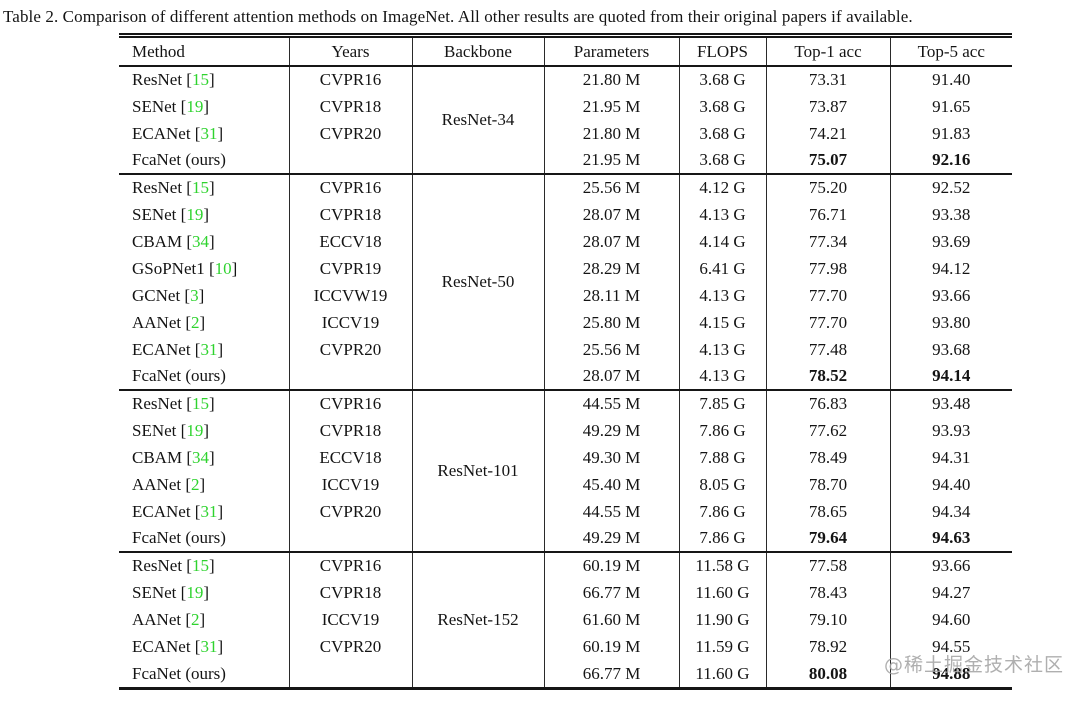  Describe the element at coordinates (565, 106) in the screenshot. I see `table-row: SENet [19] CVPR18 21.95 M 3.68 G 73.87 91.65` at that location.